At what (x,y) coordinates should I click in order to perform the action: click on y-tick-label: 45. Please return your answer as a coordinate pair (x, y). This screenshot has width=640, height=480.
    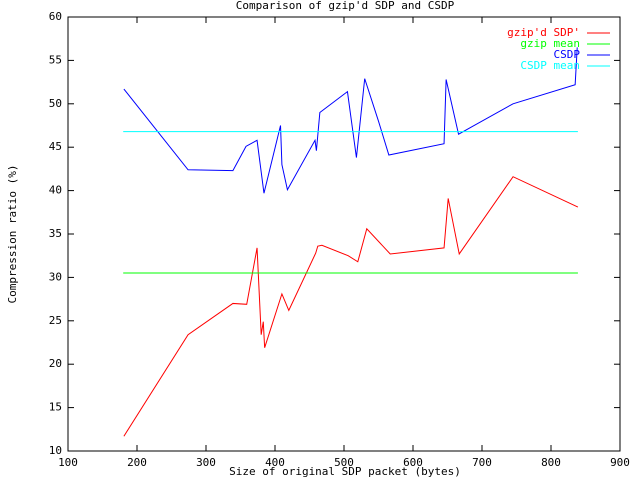
    Looking at the image, I should click on (55, 146).